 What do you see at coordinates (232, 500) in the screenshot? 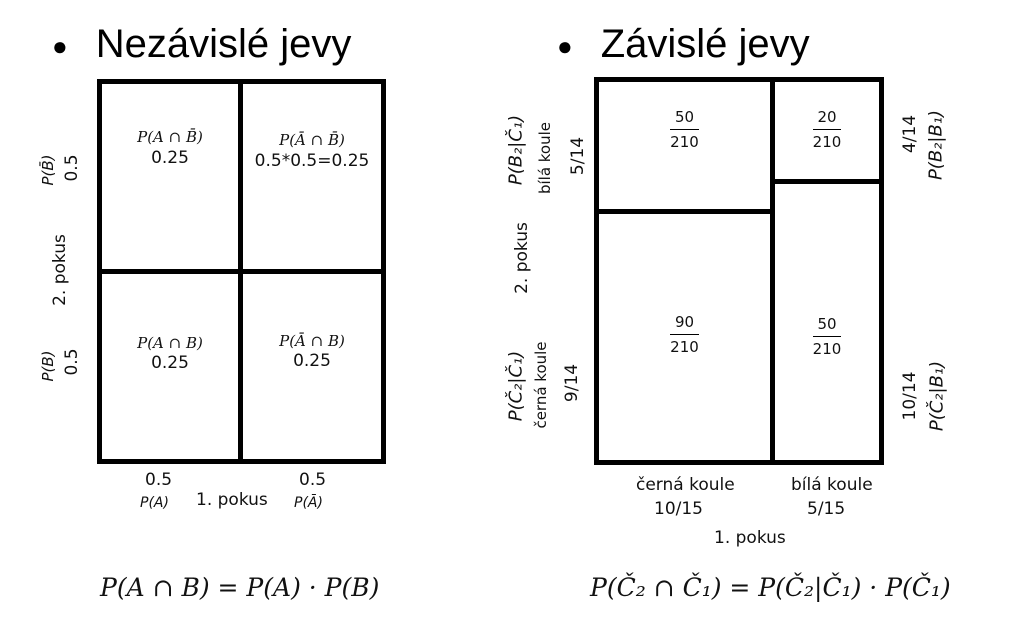
I see `axis-first-trial: 1. pokus` at bounding box center [232, 500].